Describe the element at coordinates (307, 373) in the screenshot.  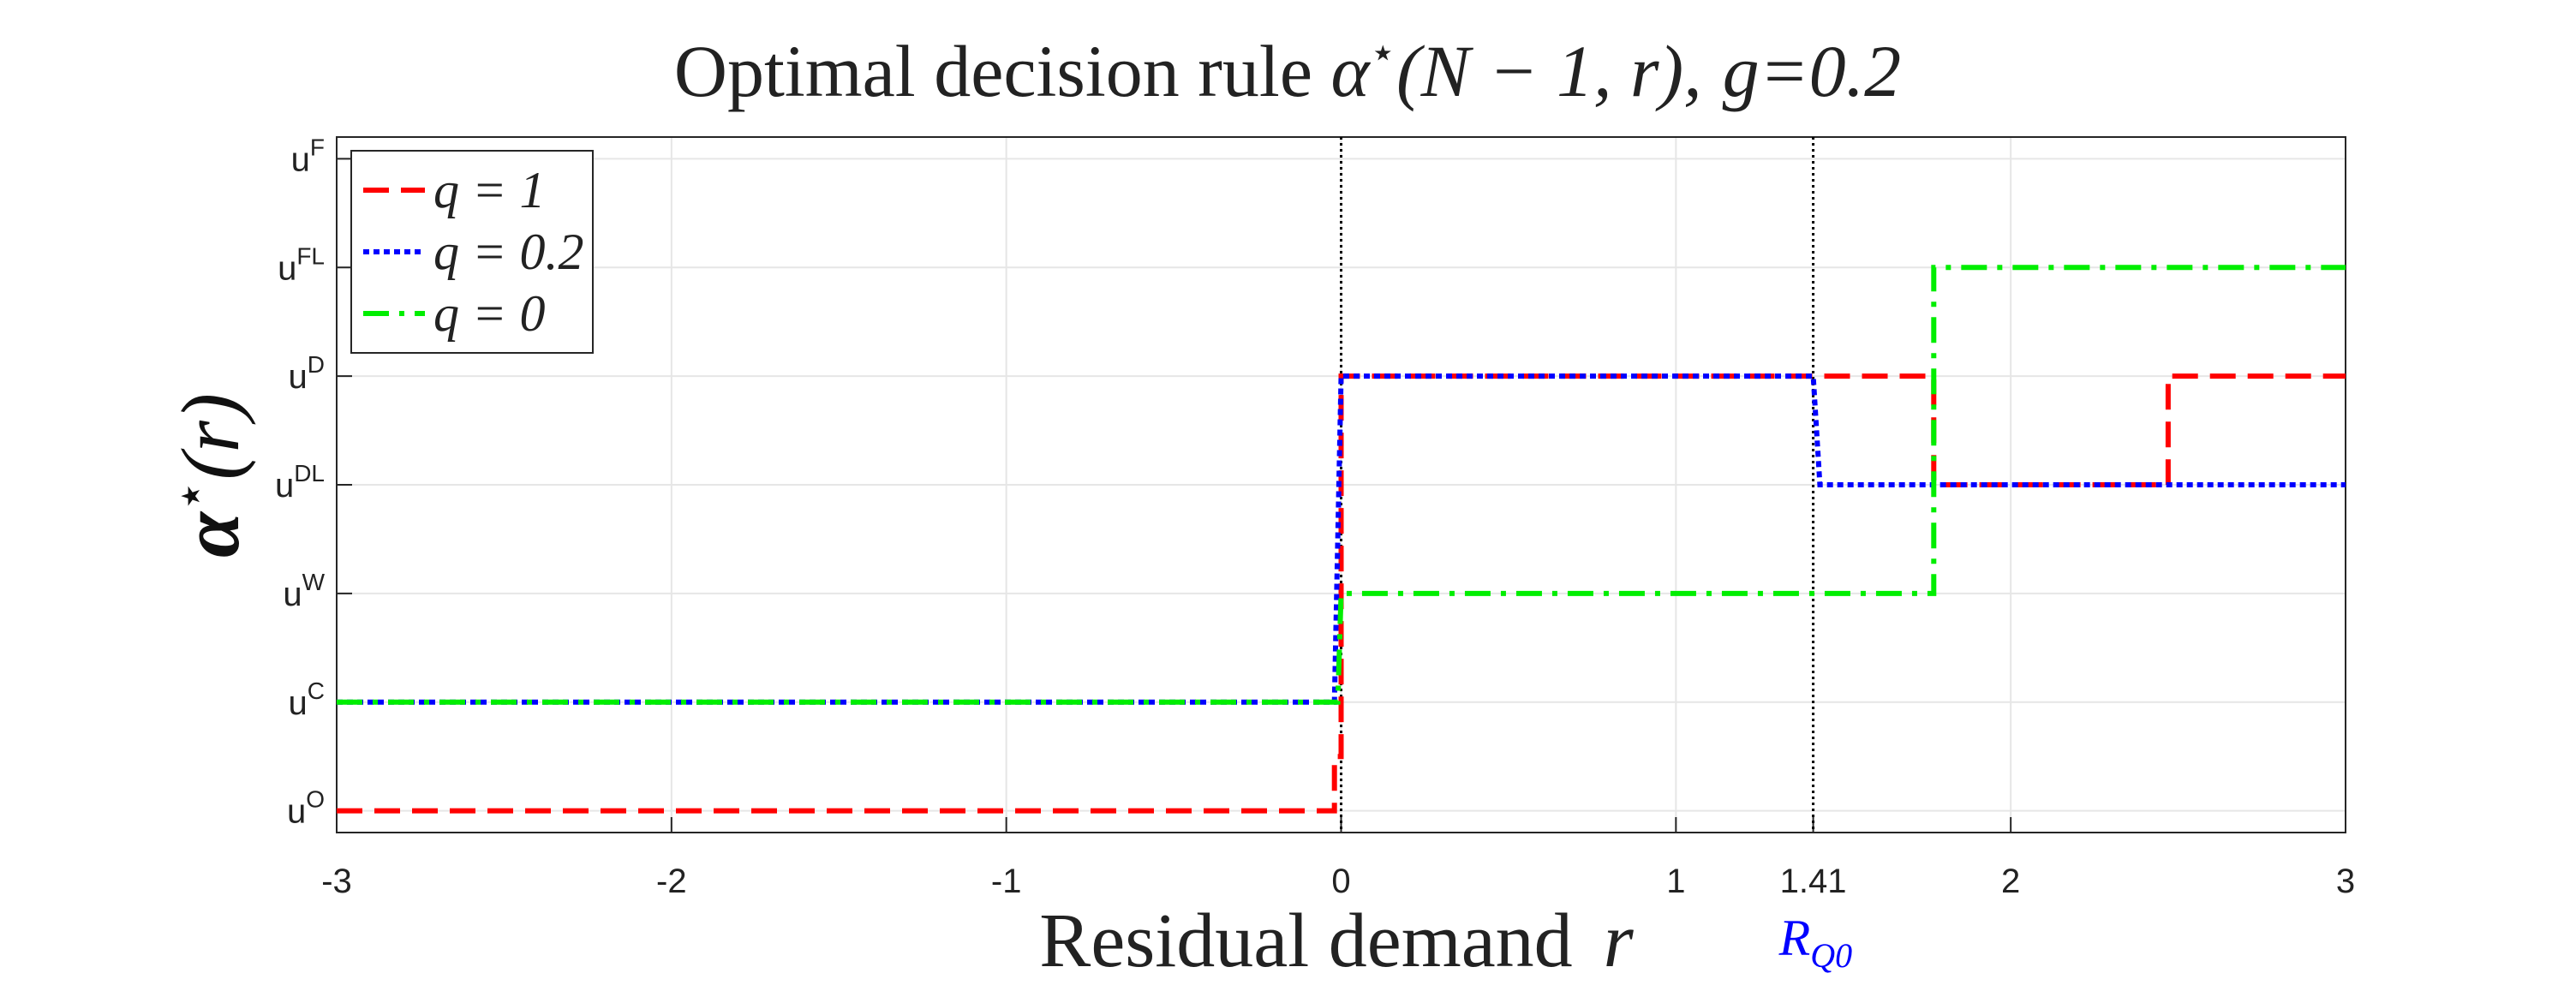
I see `y-tick-label: uD` at that location.